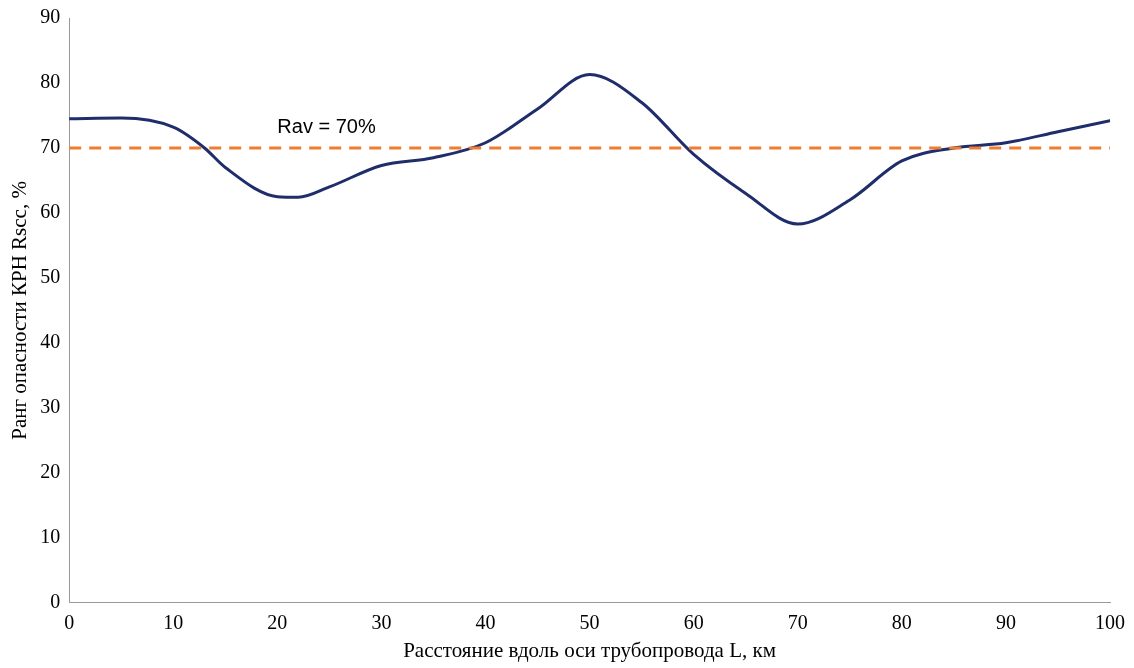  I want to click on y-axis-title: Ранг опасности КРН Rscc, %, so click(19, 310).